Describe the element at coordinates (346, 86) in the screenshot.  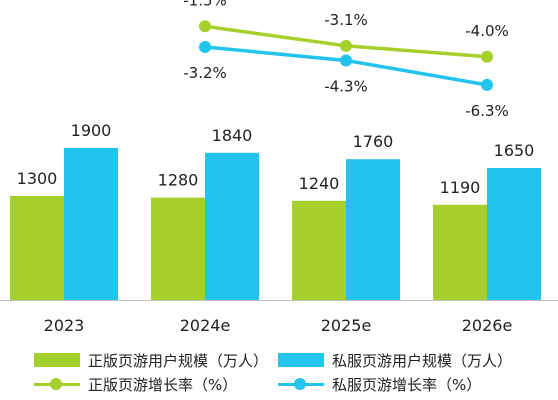
I see `line-label-1-2025e: -4.3%` at that location.